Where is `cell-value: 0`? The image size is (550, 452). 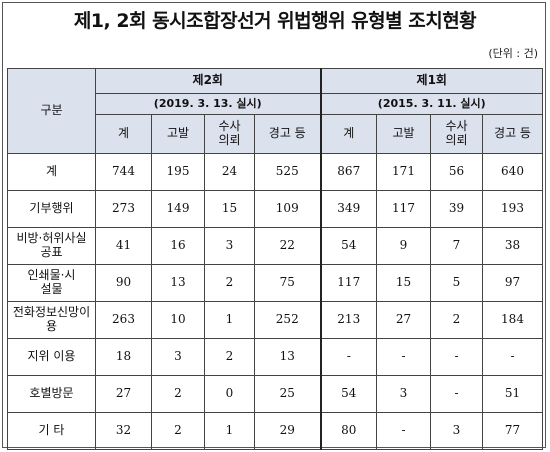 cell-value: 0 is located at coordinates (229, 394).